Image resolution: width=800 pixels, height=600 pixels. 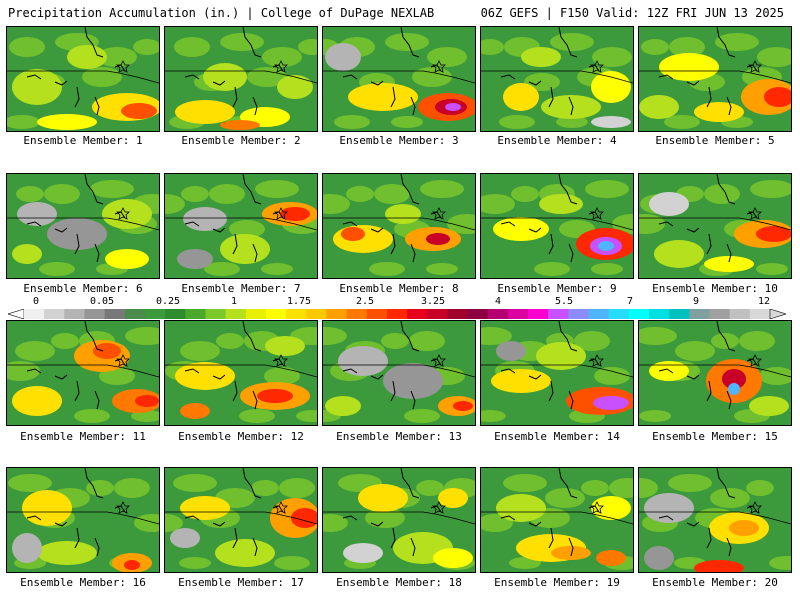 What do you see at coordinates (764, 301) in the screenshot?
I see `colorbar-tick-label: 12` at bounding box center [764, 301].